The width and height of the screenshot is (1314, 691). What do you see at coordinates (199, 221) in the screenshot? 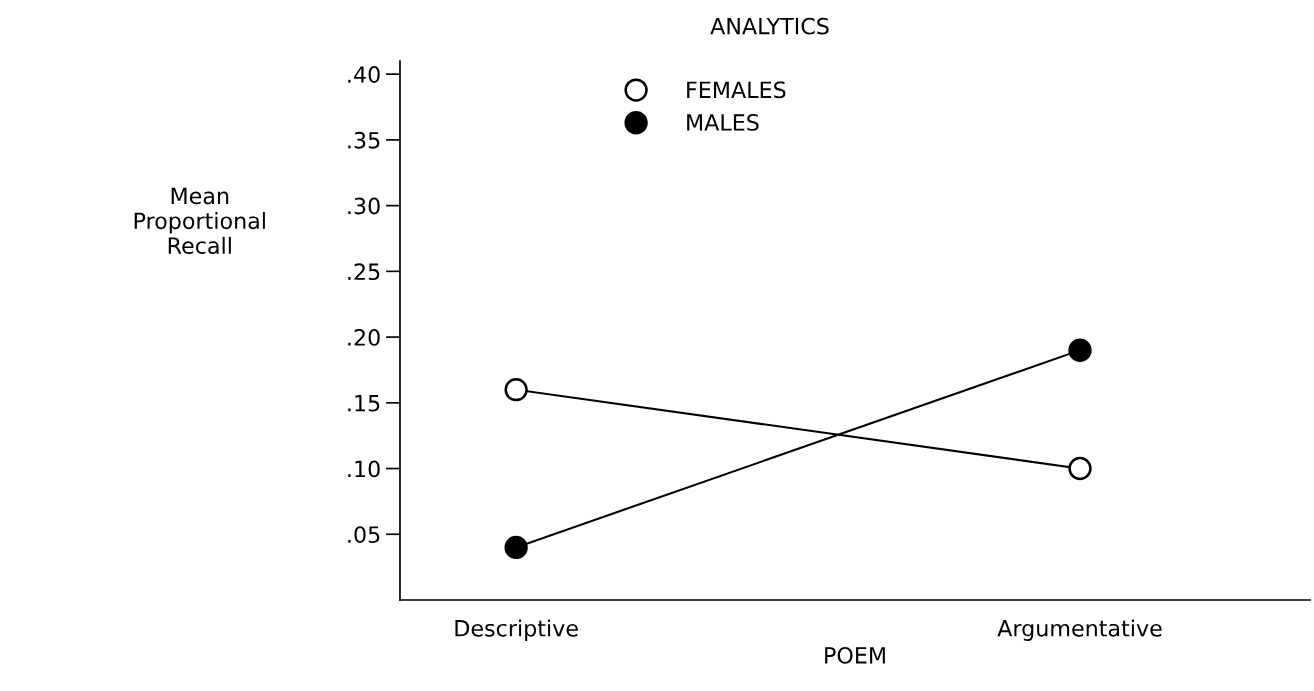
I see `y-axis-title: Mean Proportional Recall` at bounding box center [199, 221].